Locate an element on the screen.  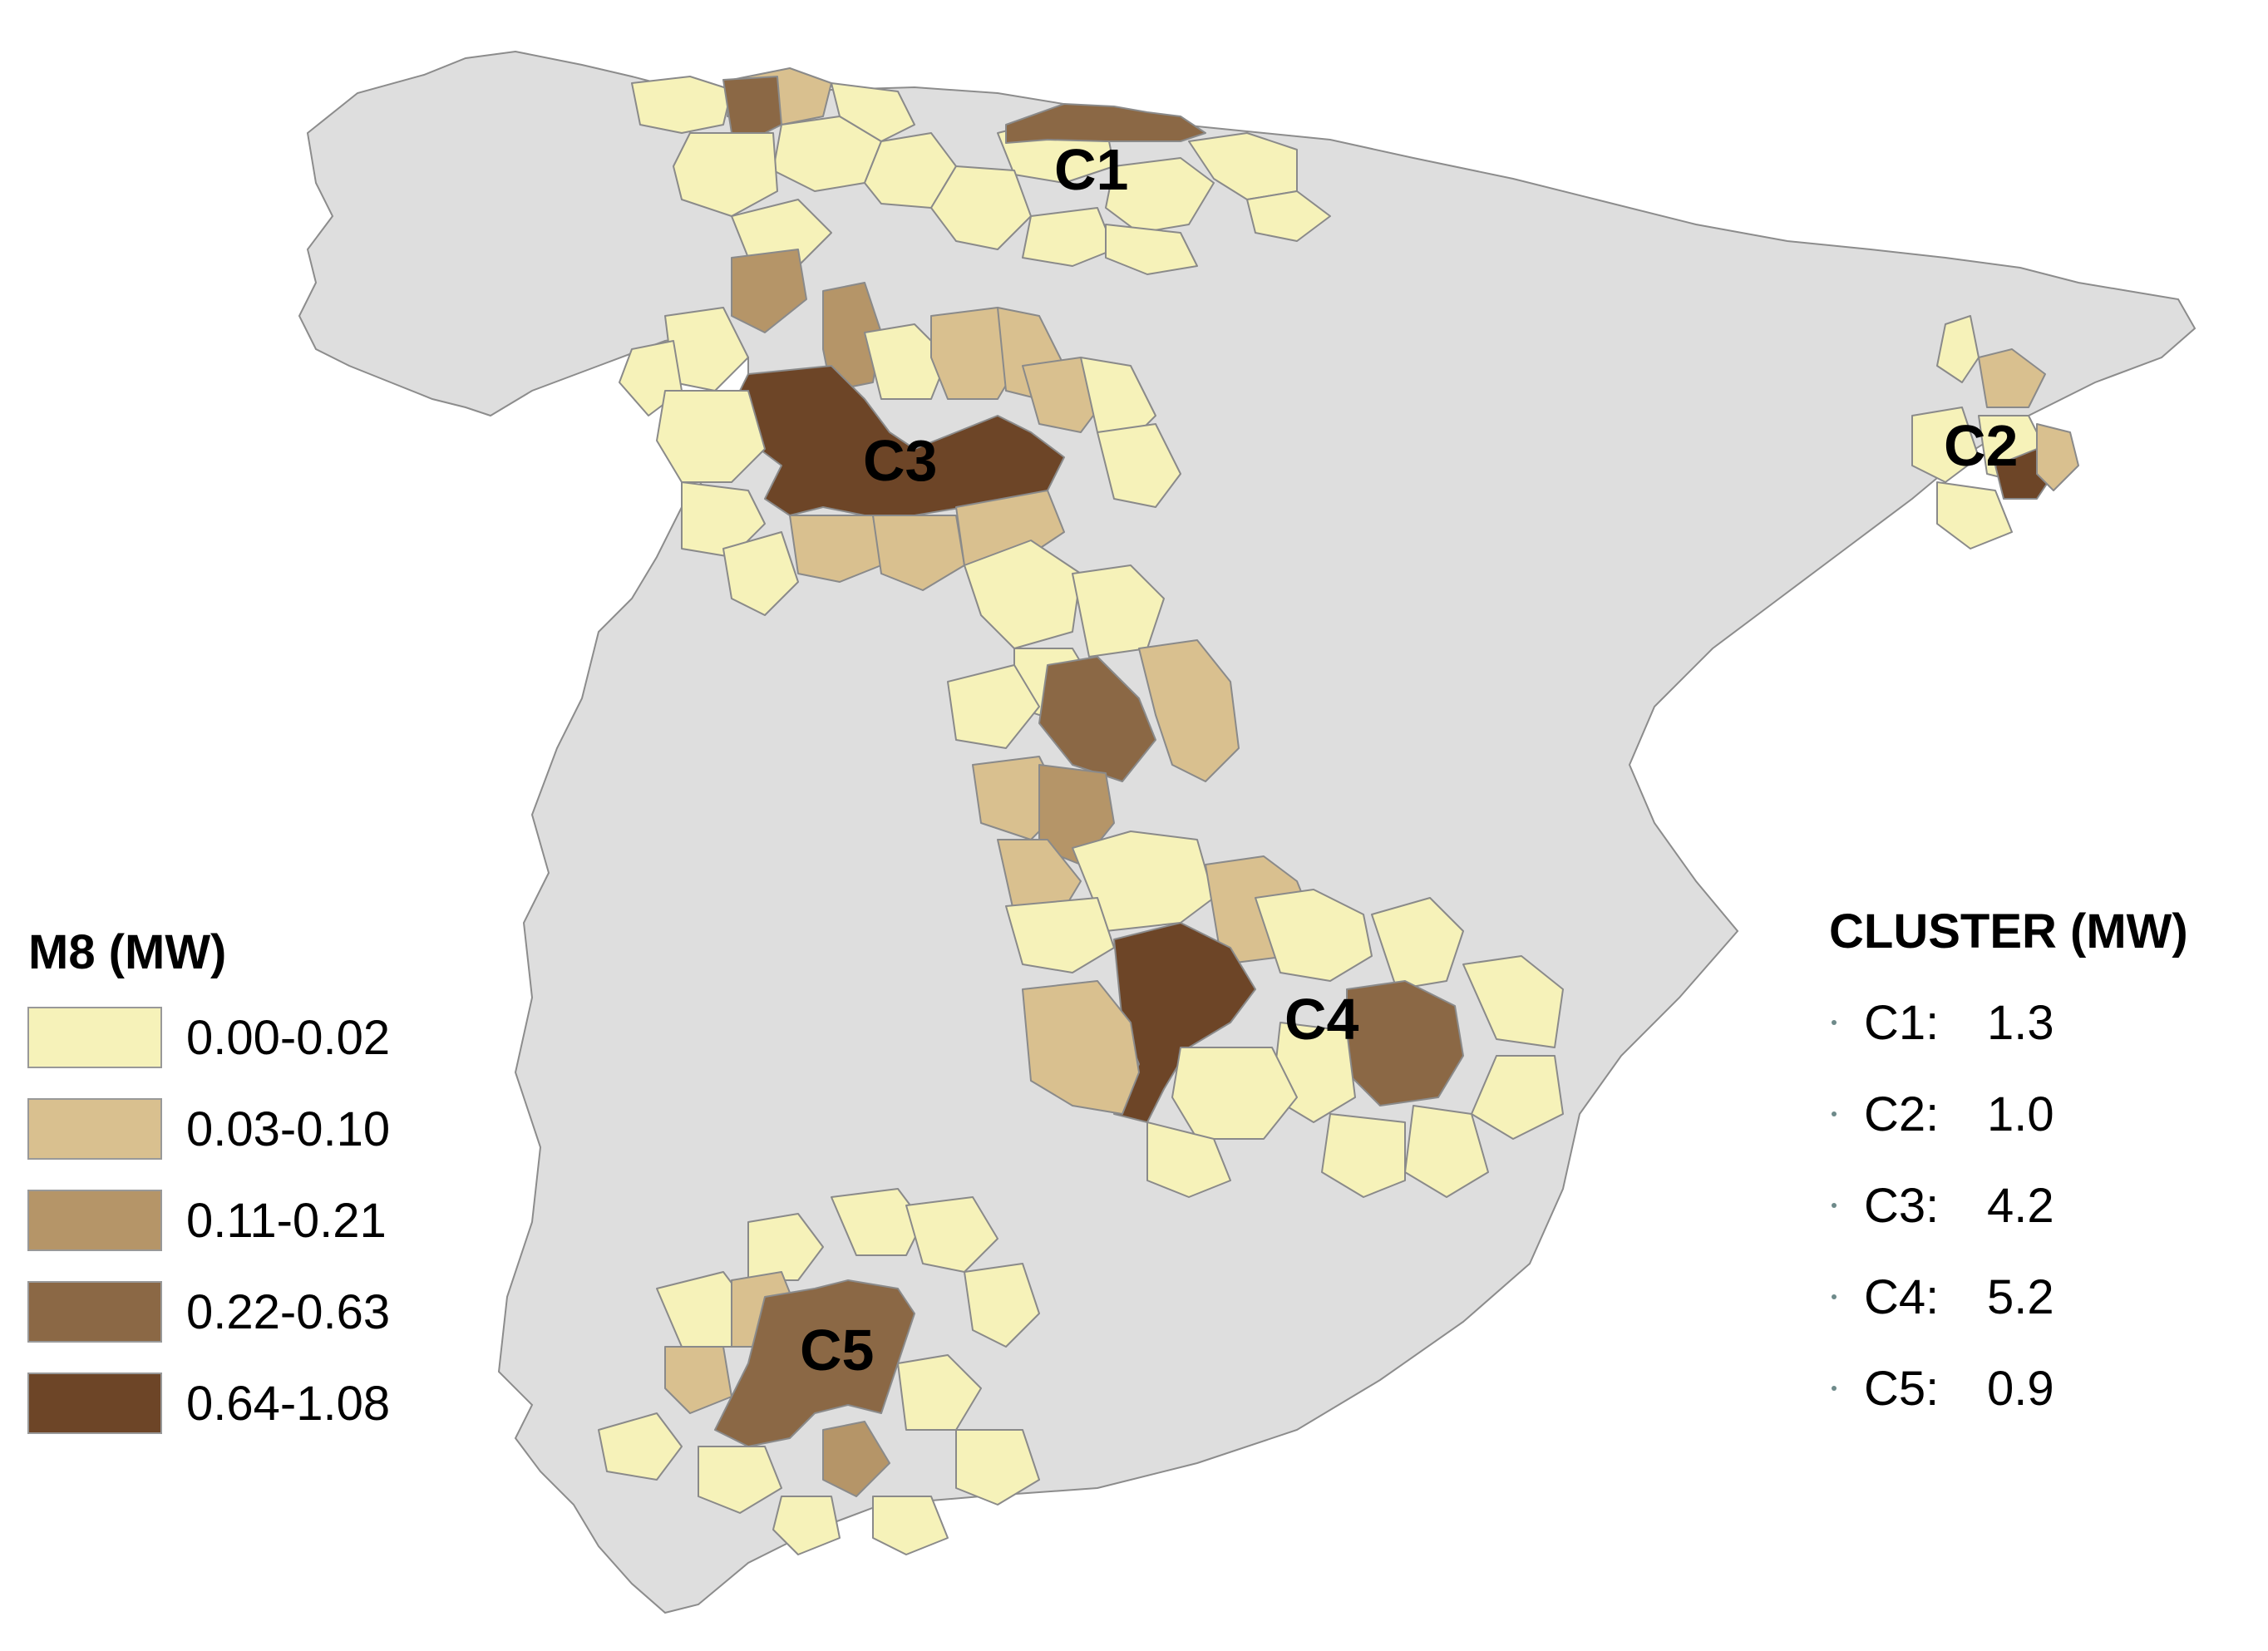
legend-m8-label: 0.22-0.63 is located at coordinates (288, 1312).